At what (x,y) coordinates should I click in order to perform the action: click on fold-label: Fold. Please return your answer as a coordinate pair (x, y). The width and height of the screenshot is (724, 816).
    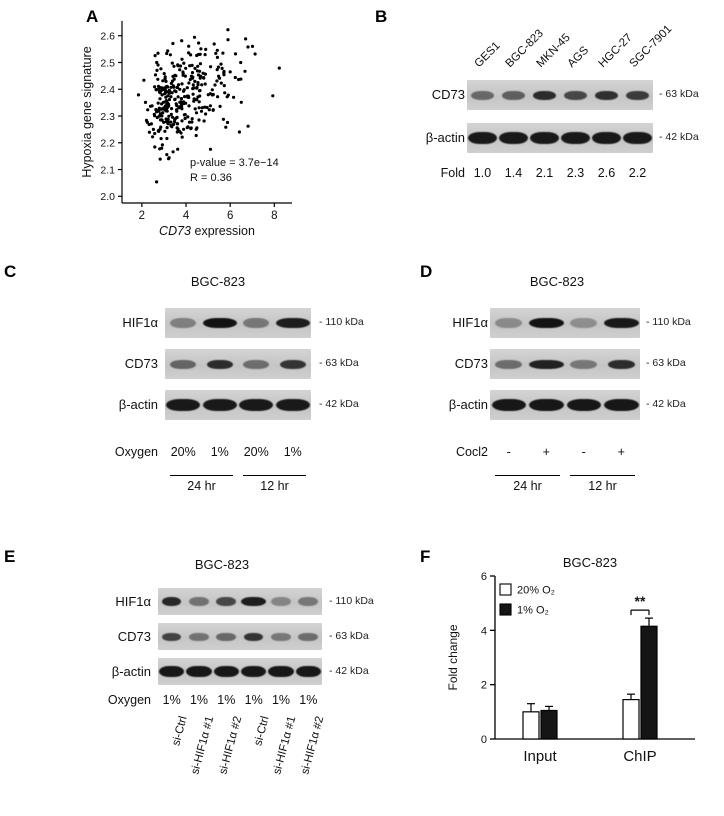
    Looking at the image, I should click on (452, 173).